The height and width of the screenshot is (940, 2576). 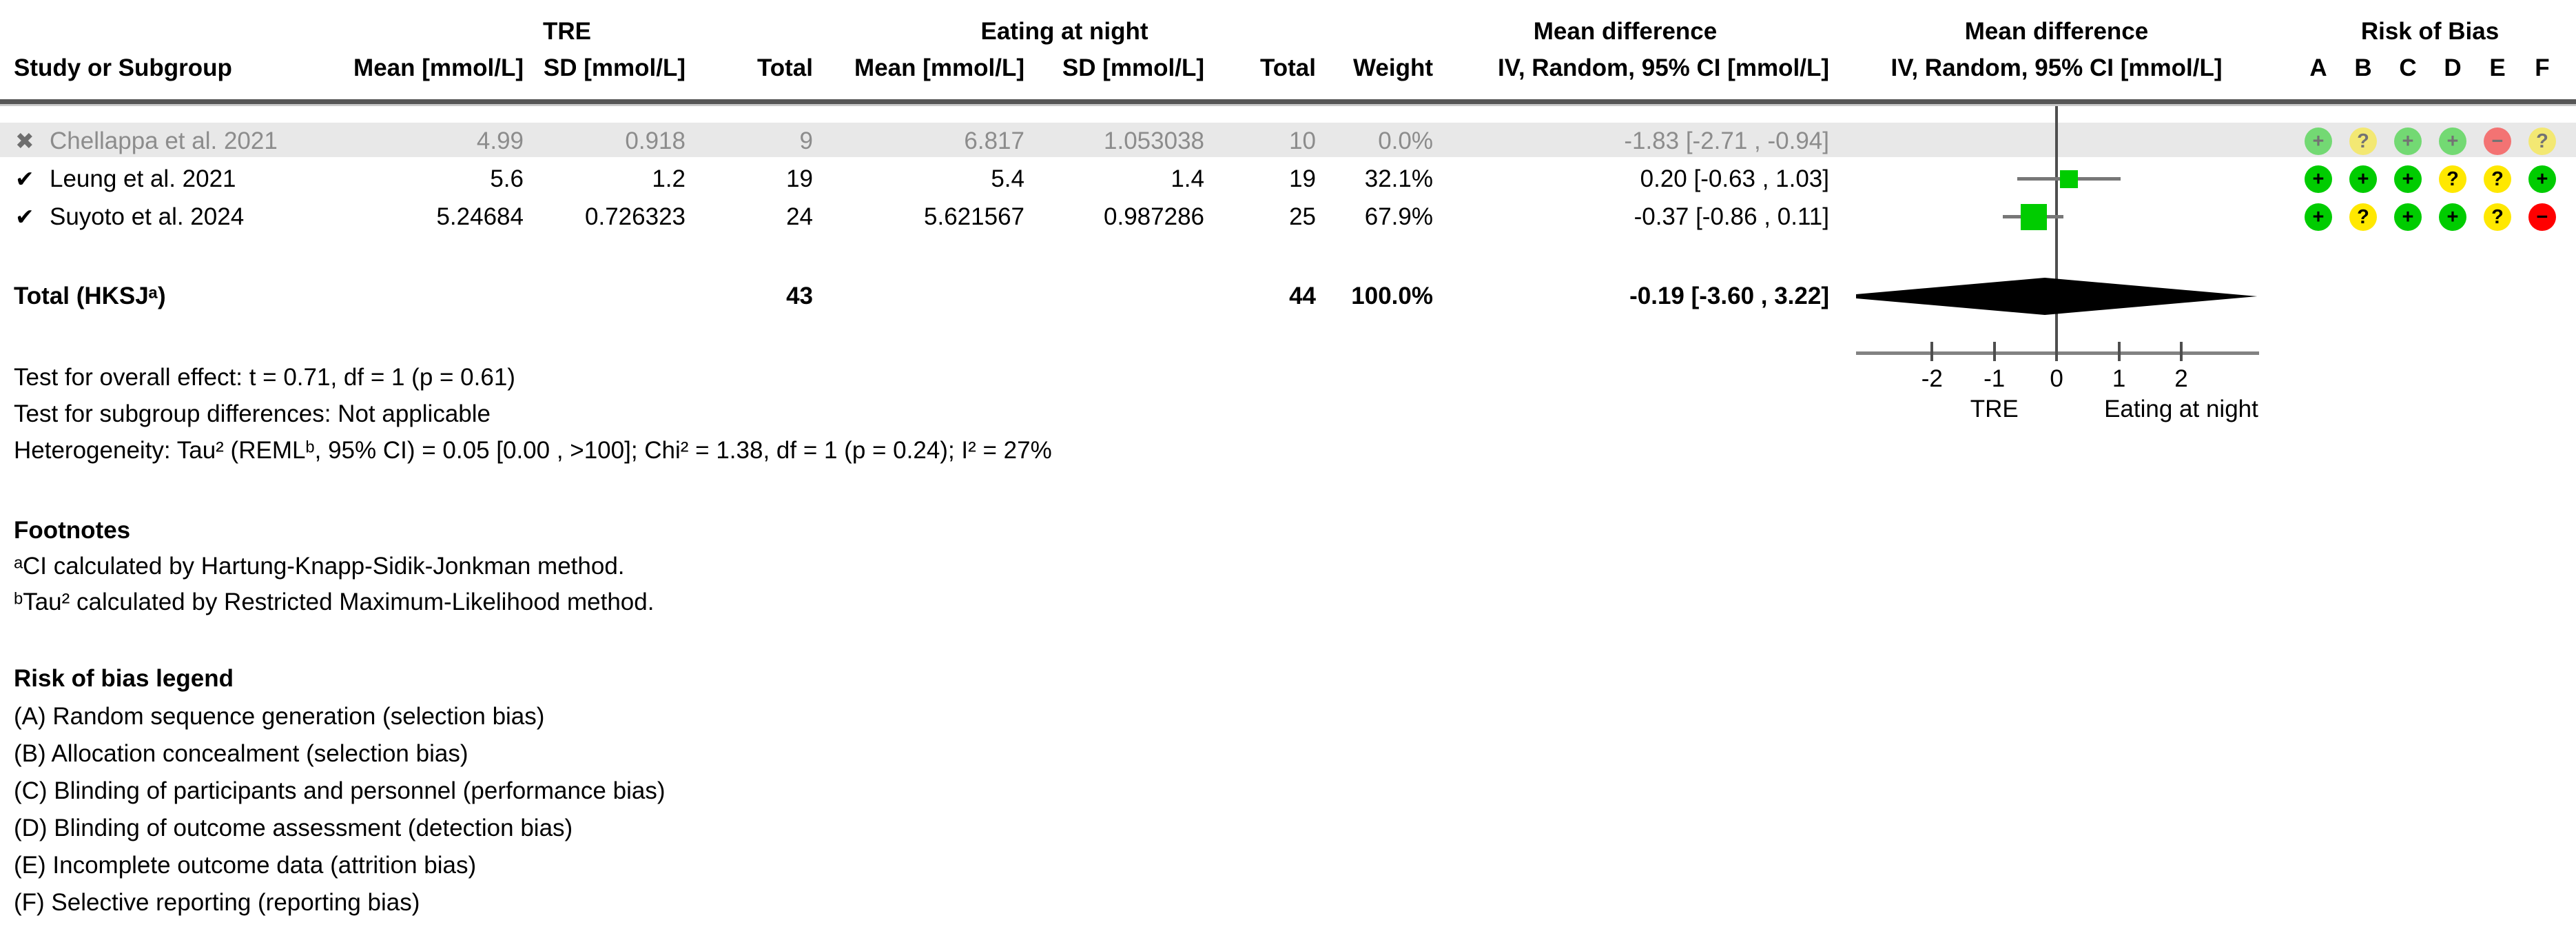 What do you see at coordinates (2318, 67) in the screenshot?
I see `rob-letter-a: A` at bounding box center [2318, 67].